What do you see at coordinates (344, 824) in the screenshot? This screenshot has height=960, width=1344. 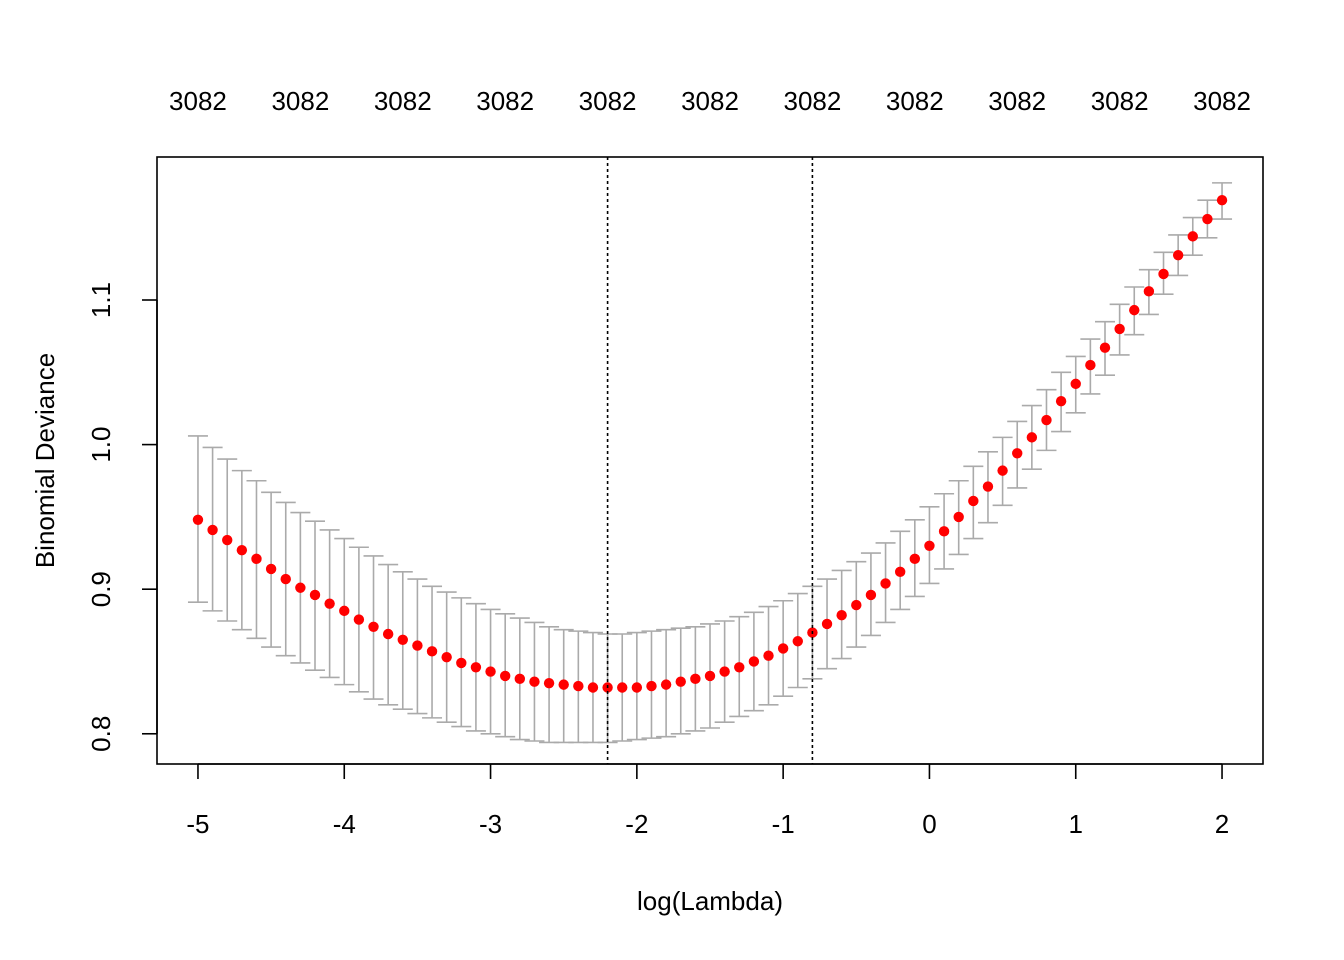 I see `x-tick-label: -4` at bounding box center [344, 824].